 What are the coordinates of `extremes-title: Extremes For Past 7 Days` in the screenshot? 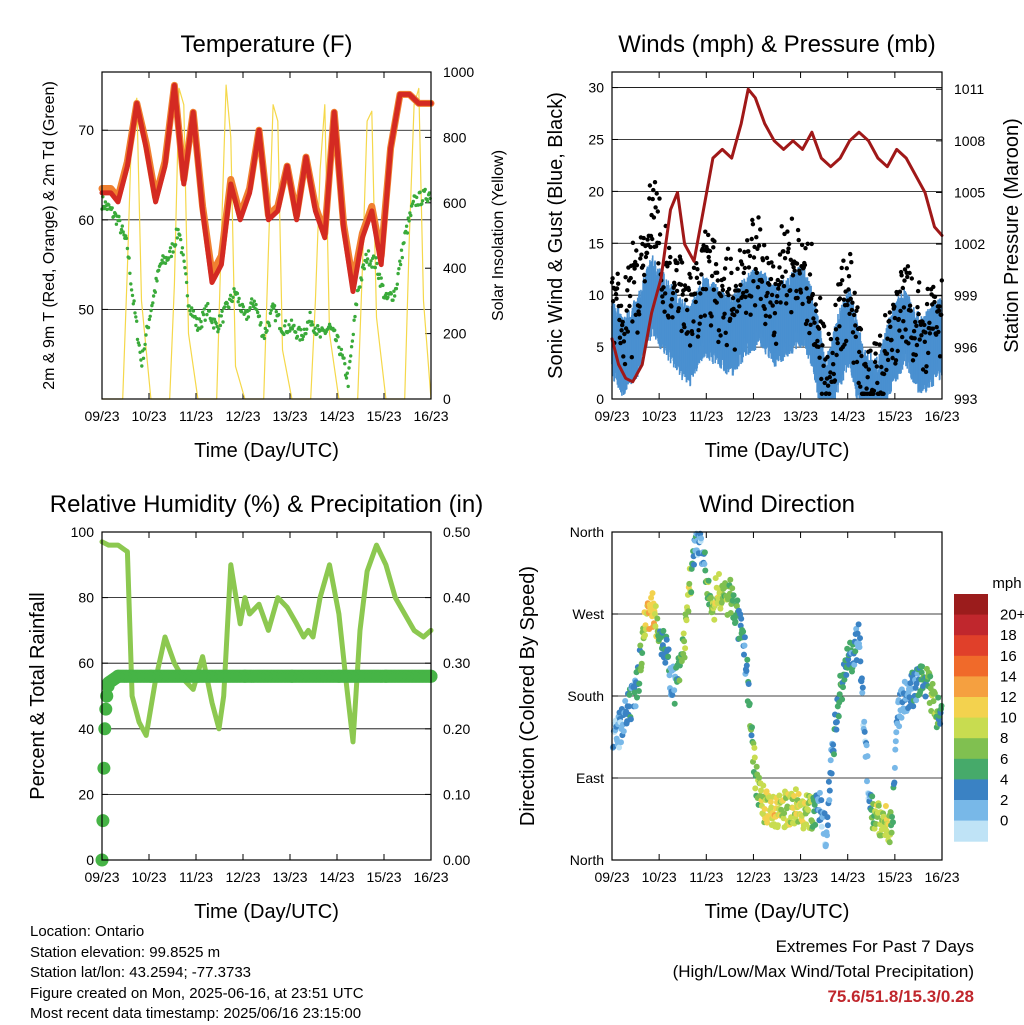 It's located at (874, 946).